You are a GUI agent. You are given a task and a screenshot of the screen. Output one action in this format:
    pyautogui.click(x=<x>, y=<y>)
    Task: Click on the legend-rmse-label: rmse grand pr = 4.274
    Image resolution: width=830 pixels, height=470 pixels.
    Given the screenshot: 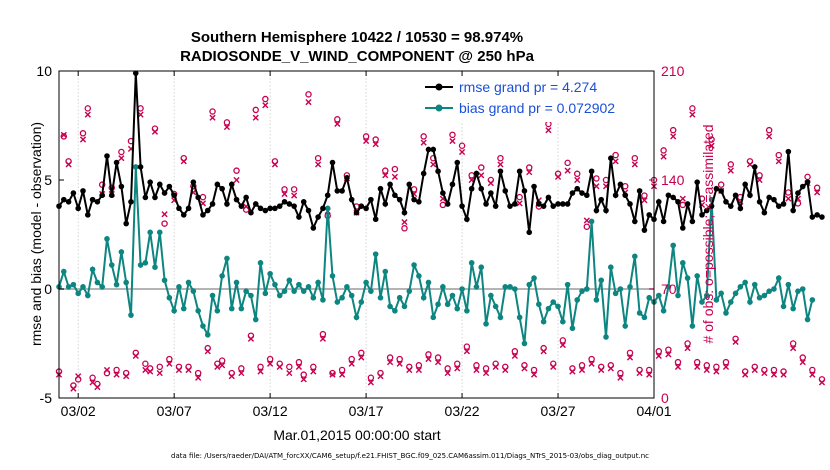 What is the action you would take?
    pyautogui.click(x=528, y=87)
    